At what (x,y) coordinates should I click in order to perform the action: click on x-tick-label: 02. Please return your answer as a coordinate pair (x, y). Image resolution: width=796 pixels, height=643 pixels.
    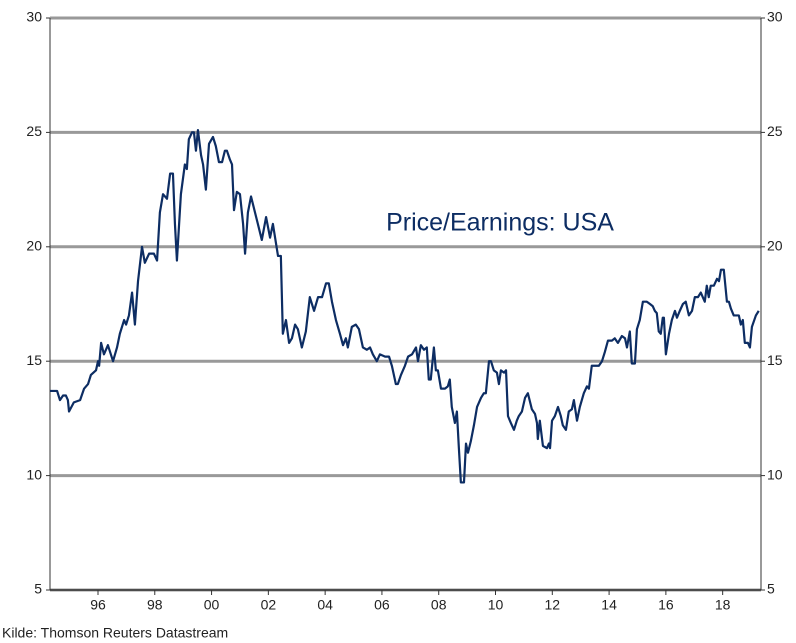
    Looking at the image, I should click on (269, 605).